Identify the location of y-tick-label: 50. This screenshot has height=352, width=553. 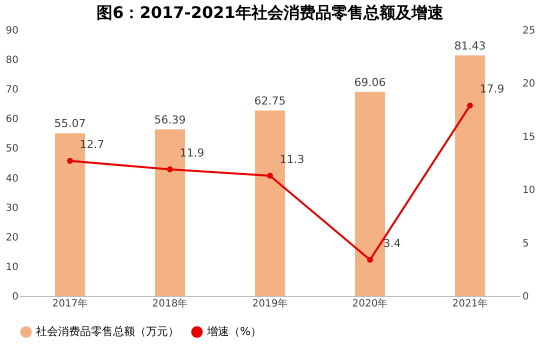
(12, 149).